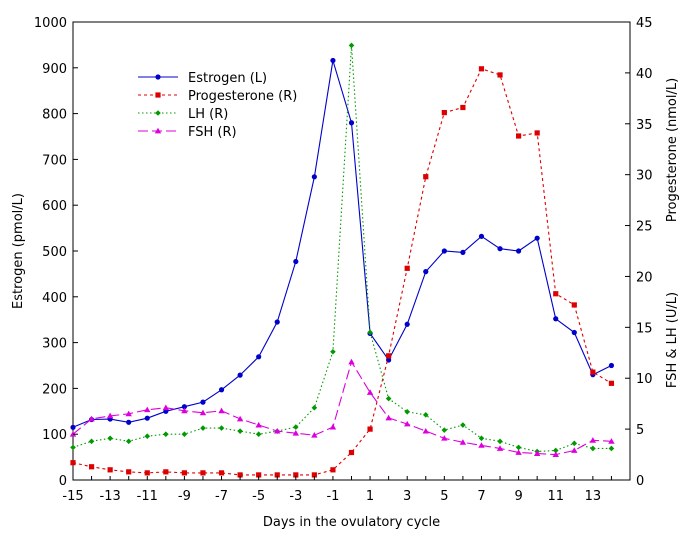 The image size is (685, 534). I want to click on x-tick-label: -7, so click(221, 496).